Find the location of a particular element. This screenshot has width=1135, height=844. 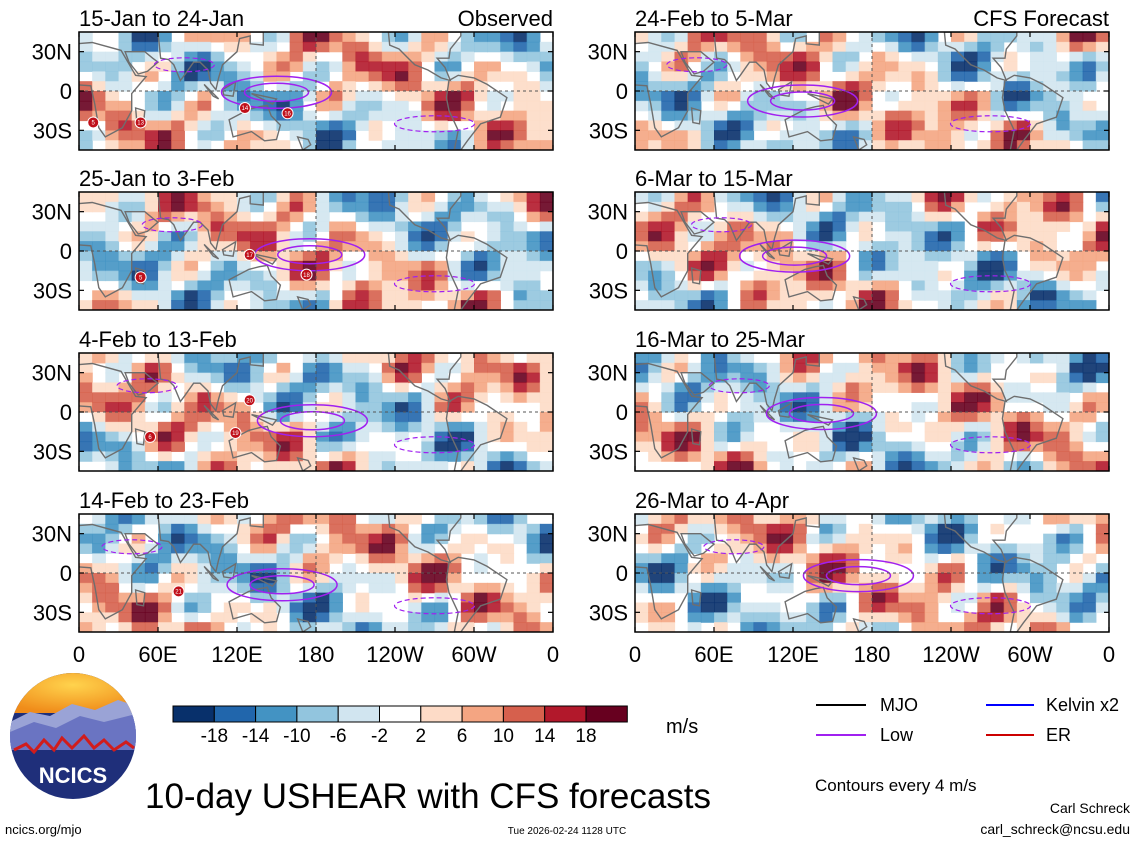

storm-marker: 18 is located at coordinates (306, 274).